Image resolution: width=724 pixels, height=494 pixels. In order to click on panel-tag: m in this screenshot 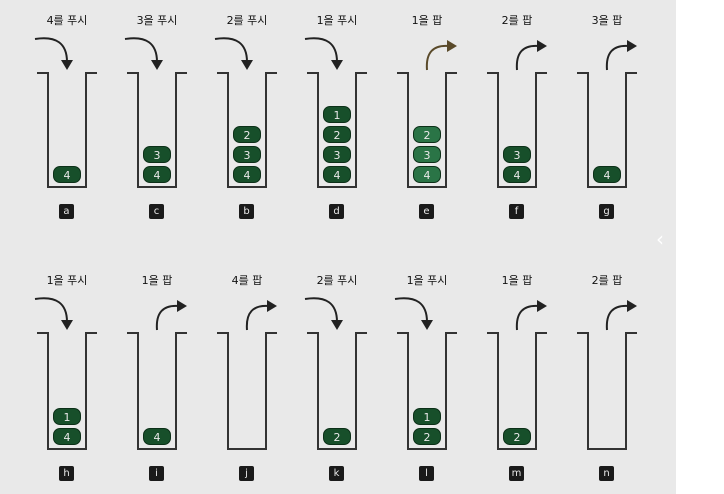, I will do `click(516, 473)`.